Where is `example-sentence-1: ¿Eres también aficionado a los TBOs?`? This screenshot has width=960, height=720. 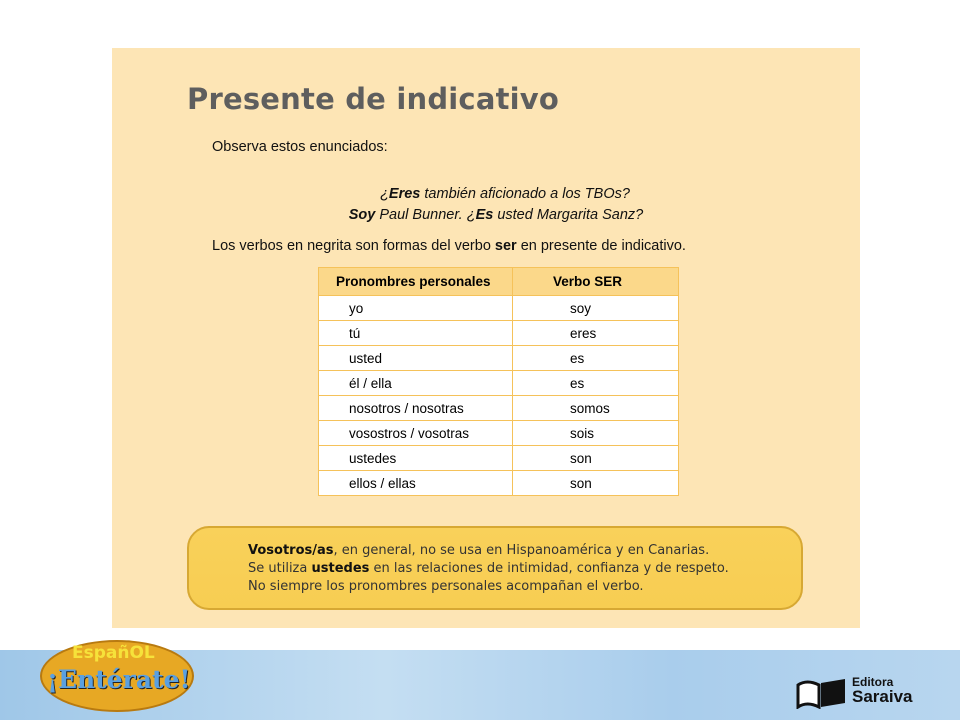
example-sentence-1: ¿Eres también aficionado a los TBOs? is located at coordinates (505, 194).